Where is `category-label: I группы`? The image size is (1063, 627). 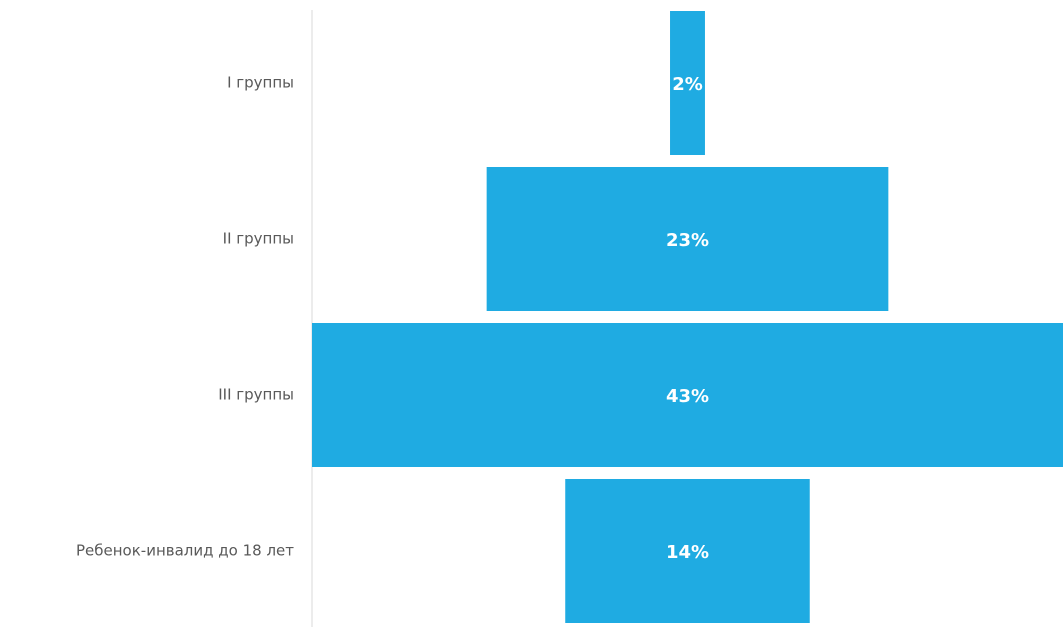 category-label: I группы is located at coordinates (260, 83).